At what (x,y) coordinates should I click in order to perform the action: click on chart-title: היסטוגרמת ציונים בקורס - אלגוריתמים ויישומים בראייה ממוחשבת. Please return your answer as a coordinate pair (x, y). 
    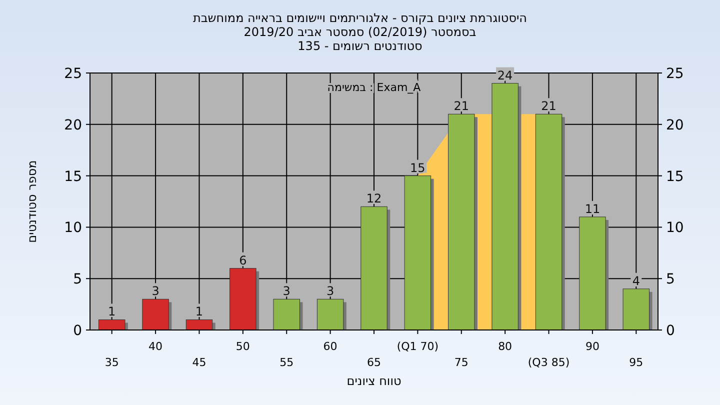
    Looking at the image, I should click on (360, 18).